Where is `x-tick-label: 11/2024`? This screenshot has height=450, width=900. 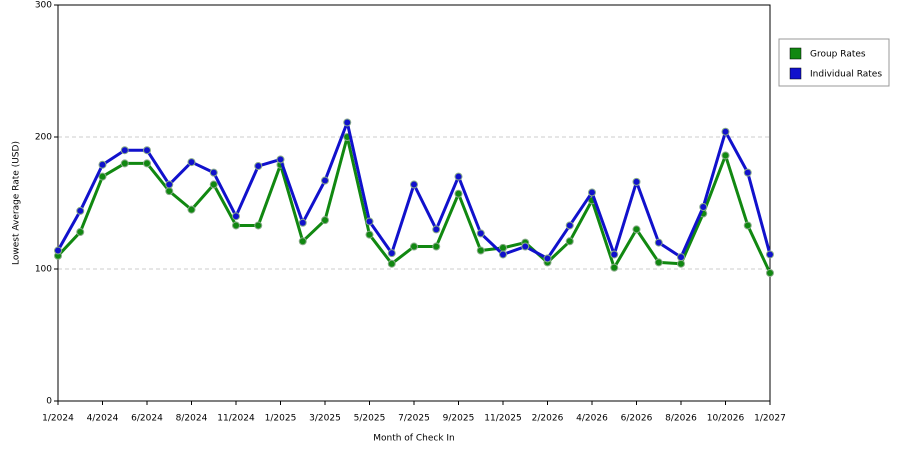
x-tick-label: 11/2024 is located at coordinates (236, 419).